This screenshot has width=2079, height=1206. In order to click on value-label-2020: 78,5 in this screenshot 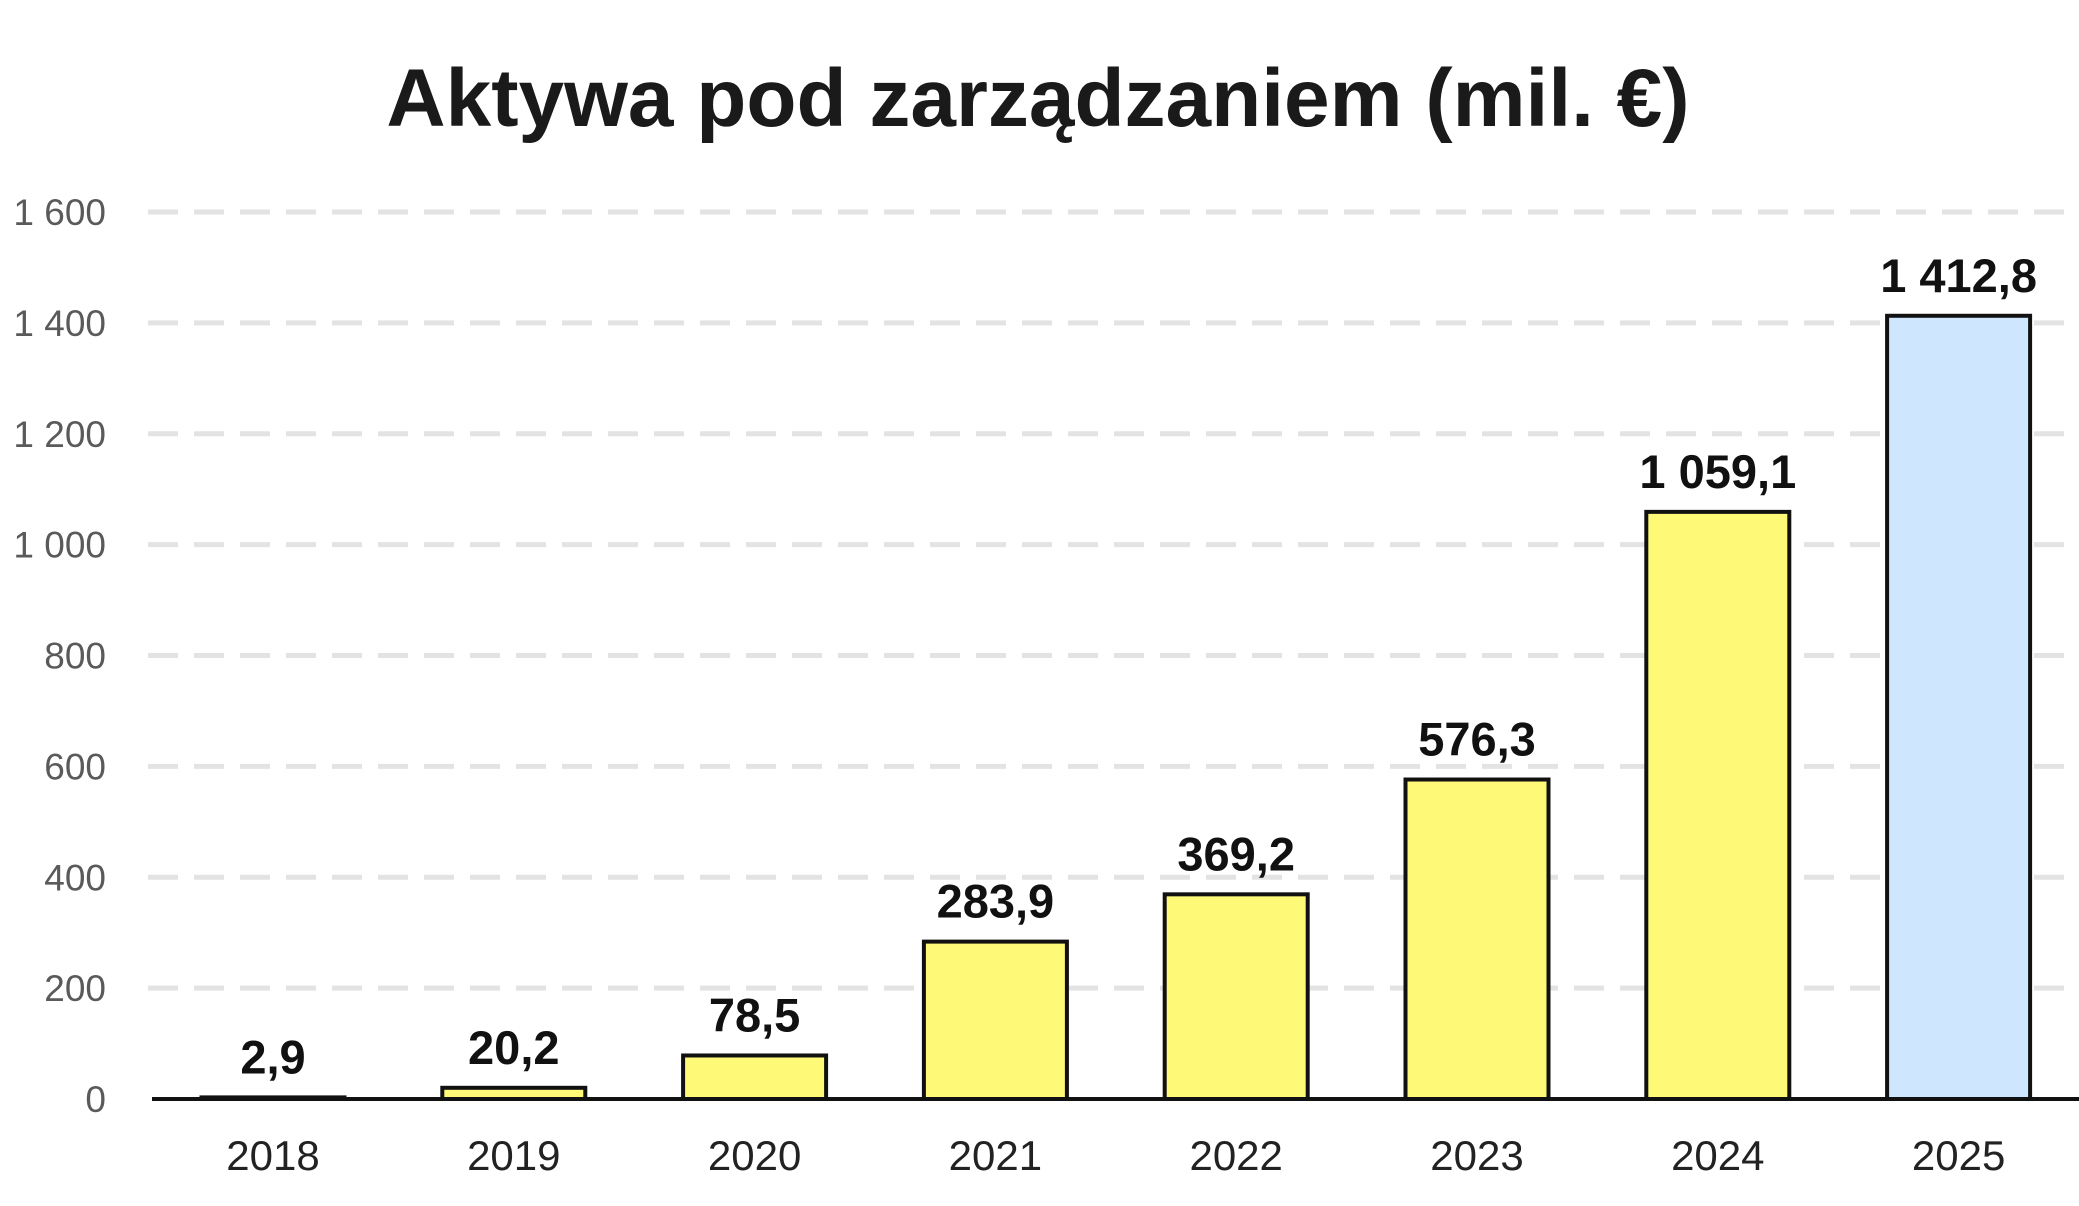, I will do `click(754, 1014)`.